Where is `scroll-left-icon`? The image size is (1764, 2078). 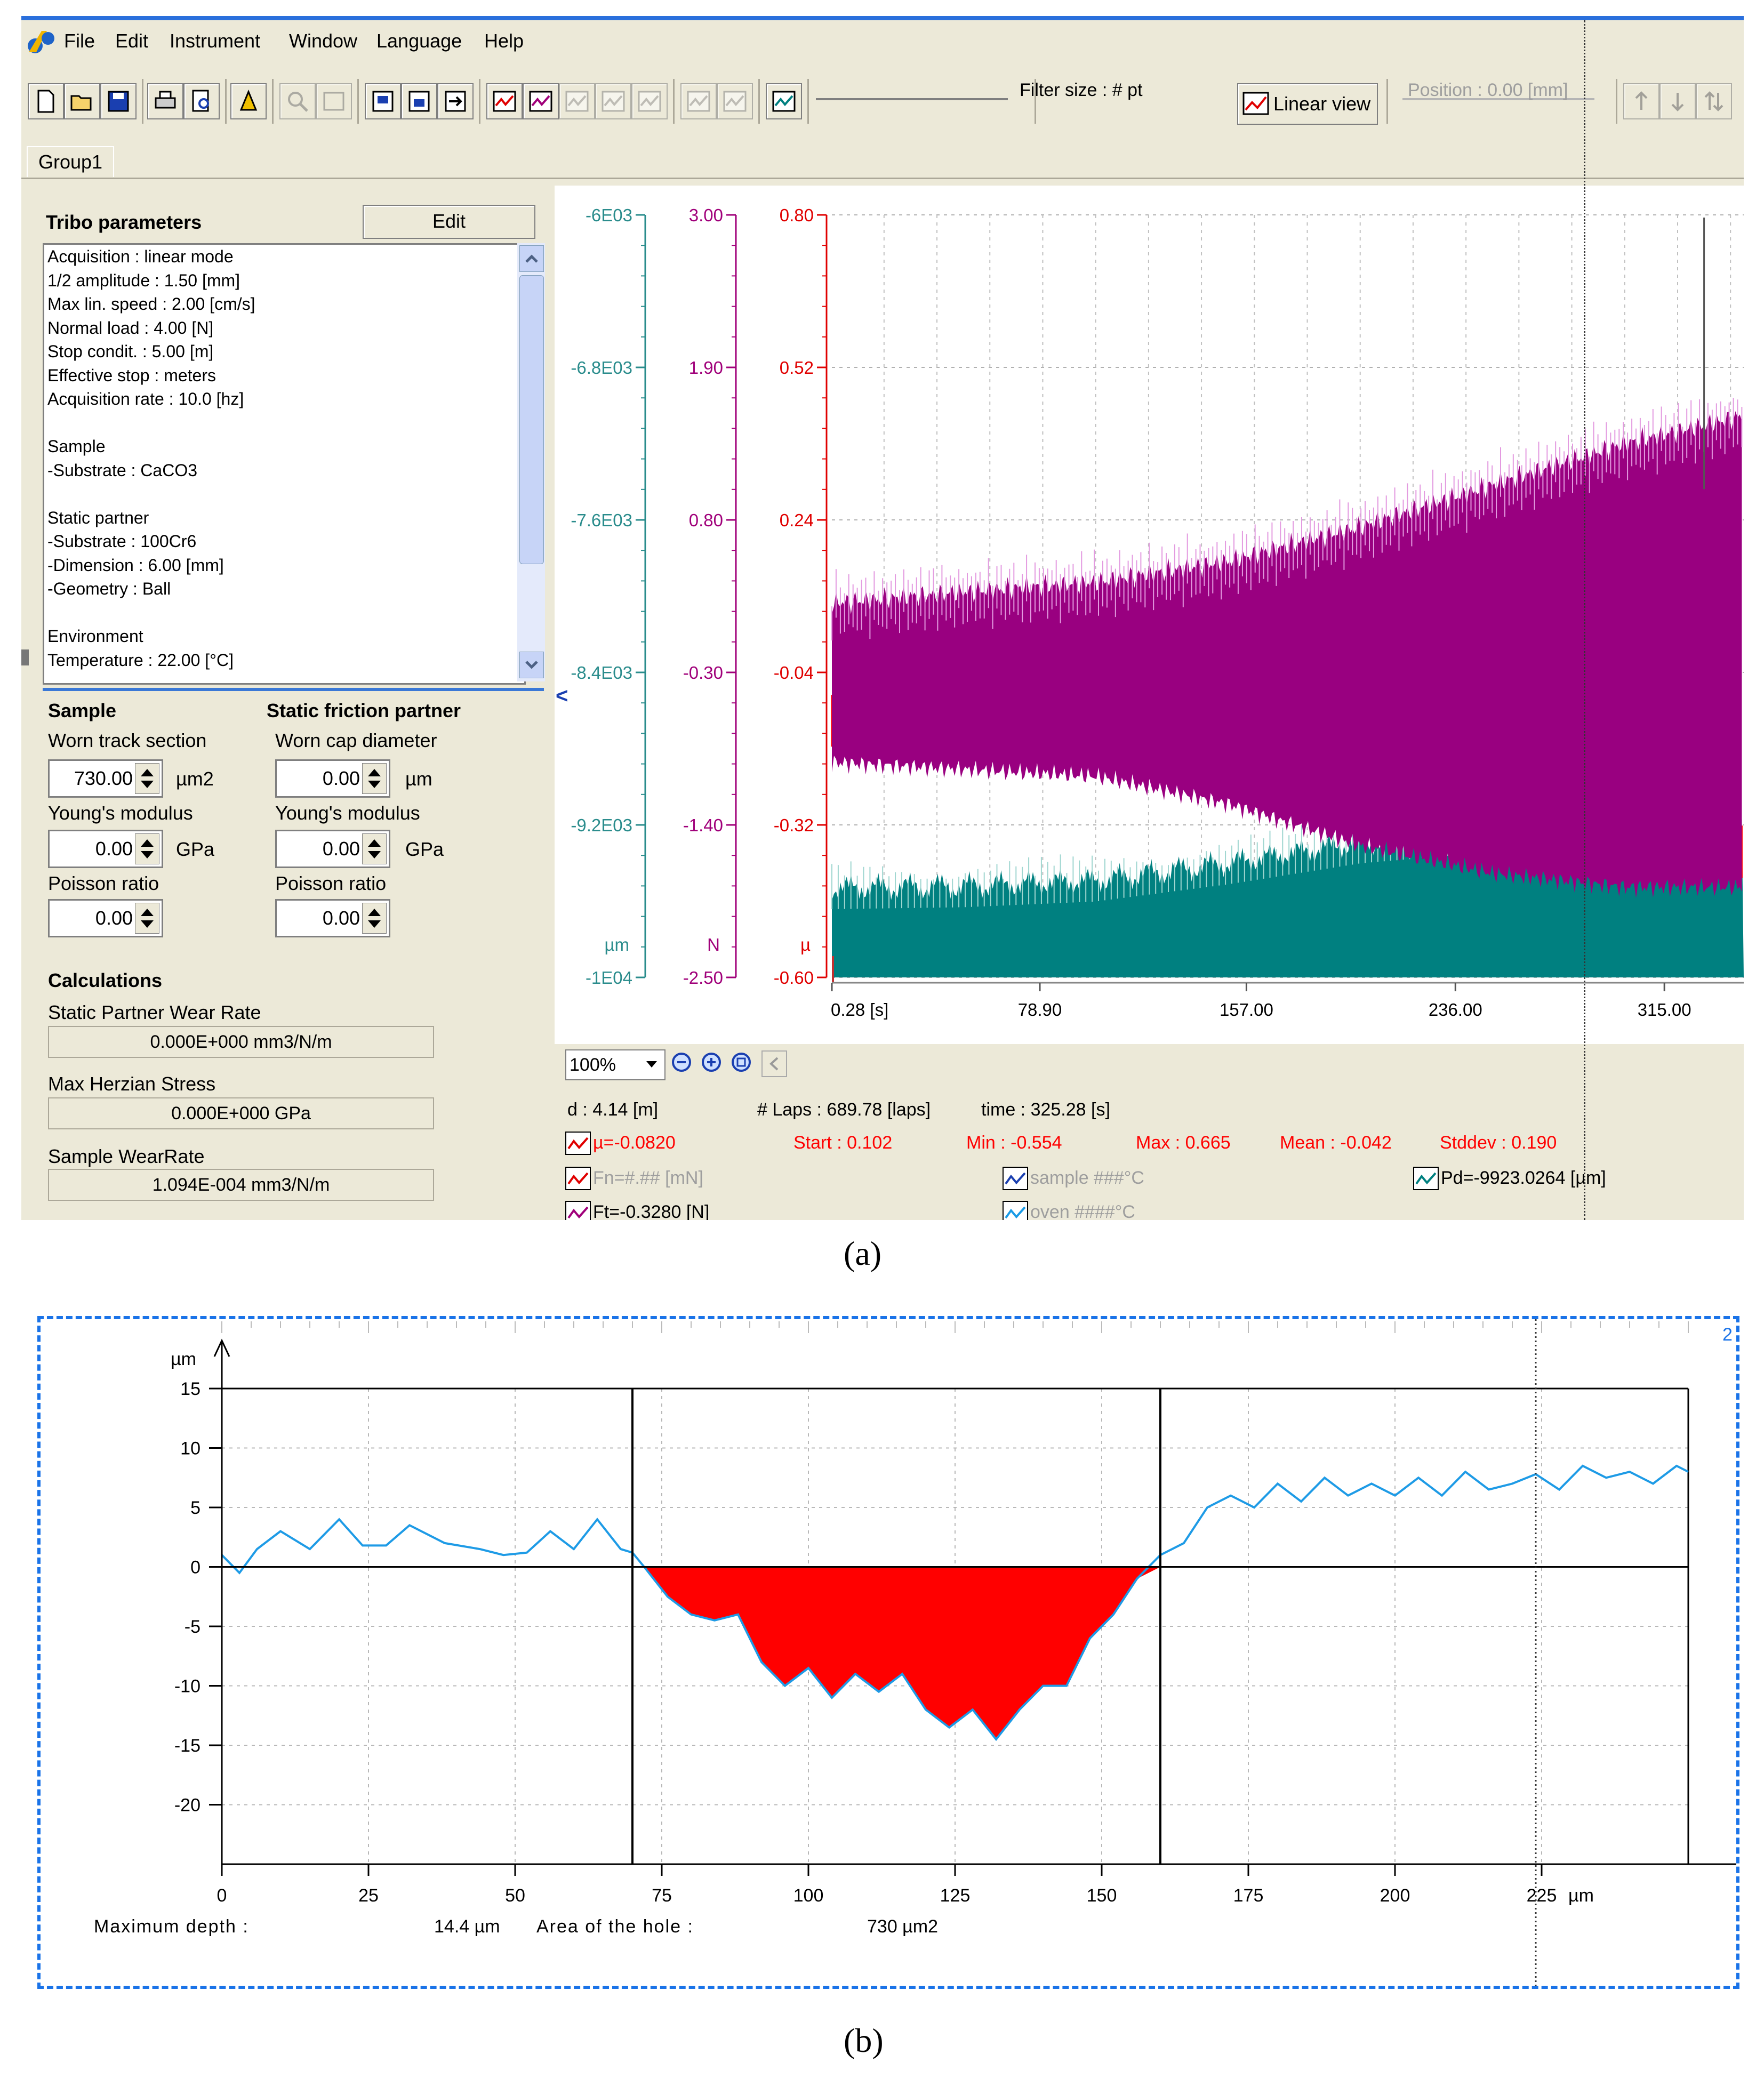 scroll-left-icon is located at coordinates (774, 1063).